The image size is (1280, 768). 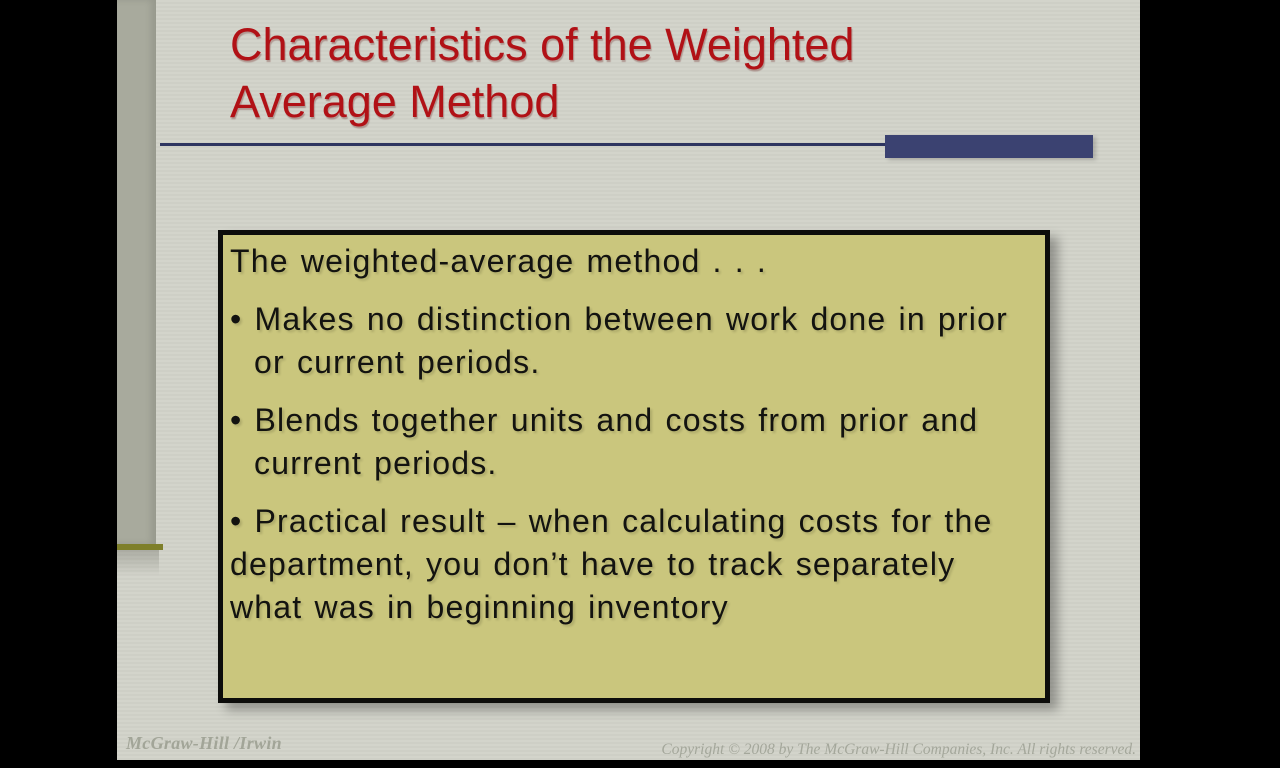 I want to click on navy-accent-bar, so click(x=989, y=146).